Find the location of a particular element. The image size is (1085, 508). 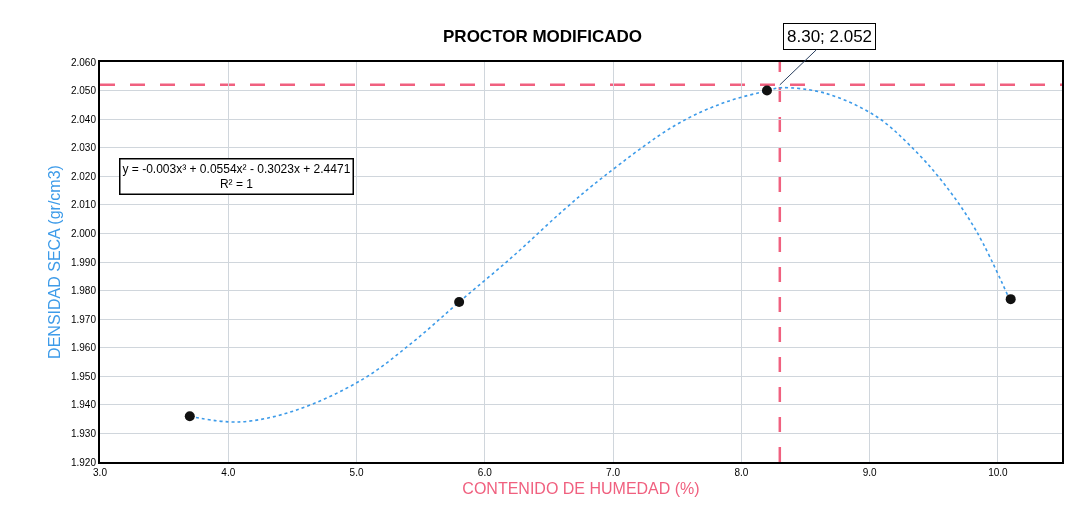

y-tick-label: 2.050 is located at coordinates (83, 91).